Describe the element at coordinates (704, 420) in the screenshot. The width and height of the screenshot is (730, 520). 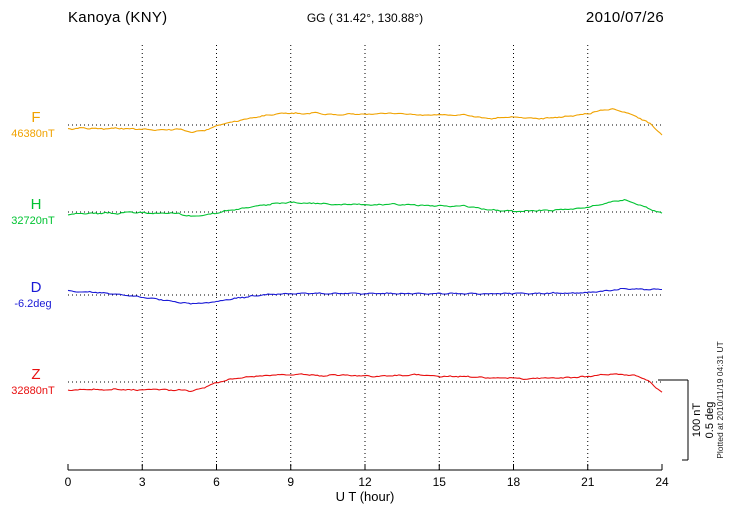
I see `scale-bar-label: 100 nT 0.5 deg` at that location.